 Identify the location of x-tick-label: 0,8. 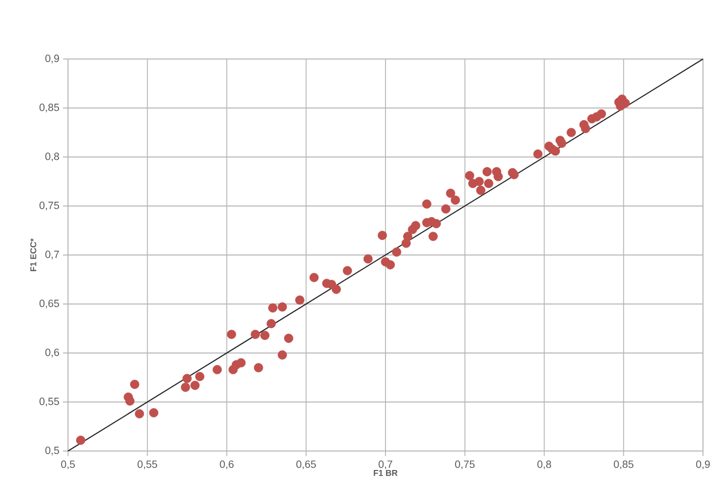
(544, 465).